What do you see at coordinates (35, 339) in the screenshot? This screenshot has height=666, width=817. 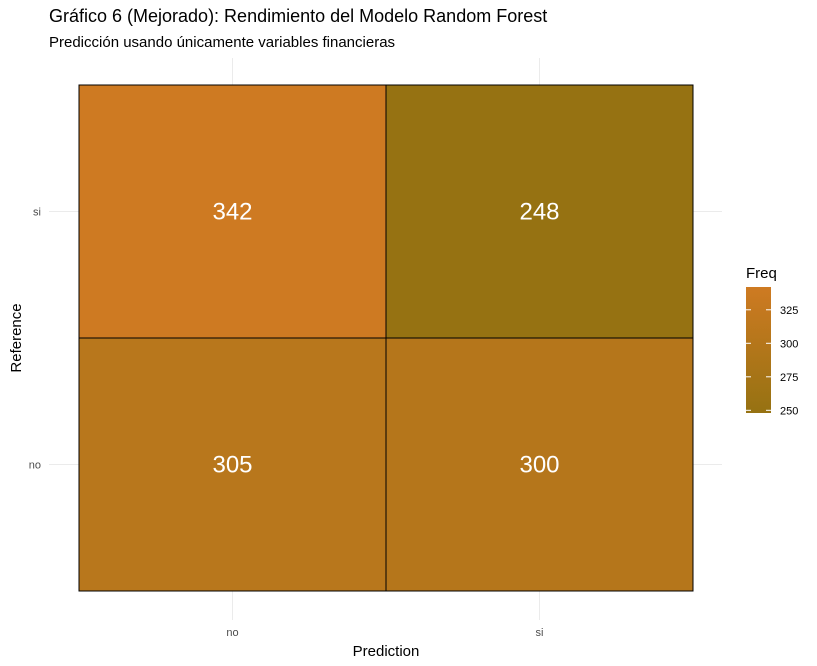 I see `y-axis-ticks: no si` at bounding box center [35, 339].